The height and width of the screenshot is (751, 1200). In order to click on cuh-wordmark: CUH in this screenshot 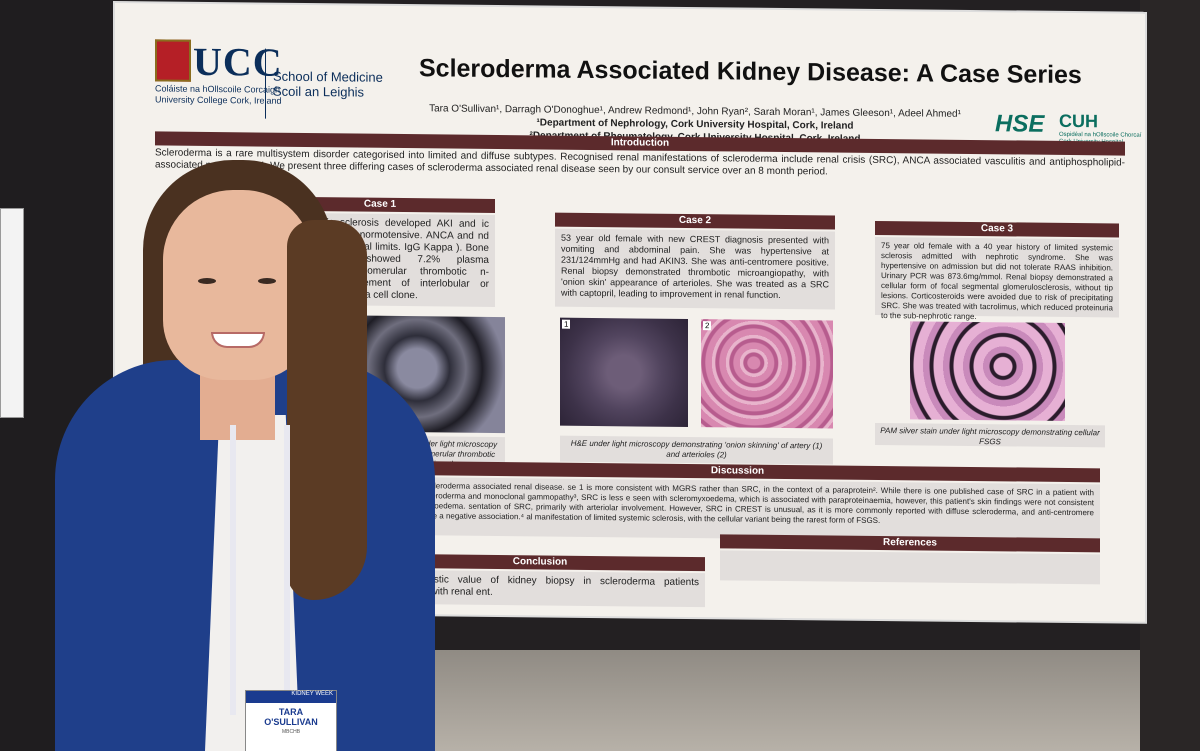, I will do `click(1078, 121)`.